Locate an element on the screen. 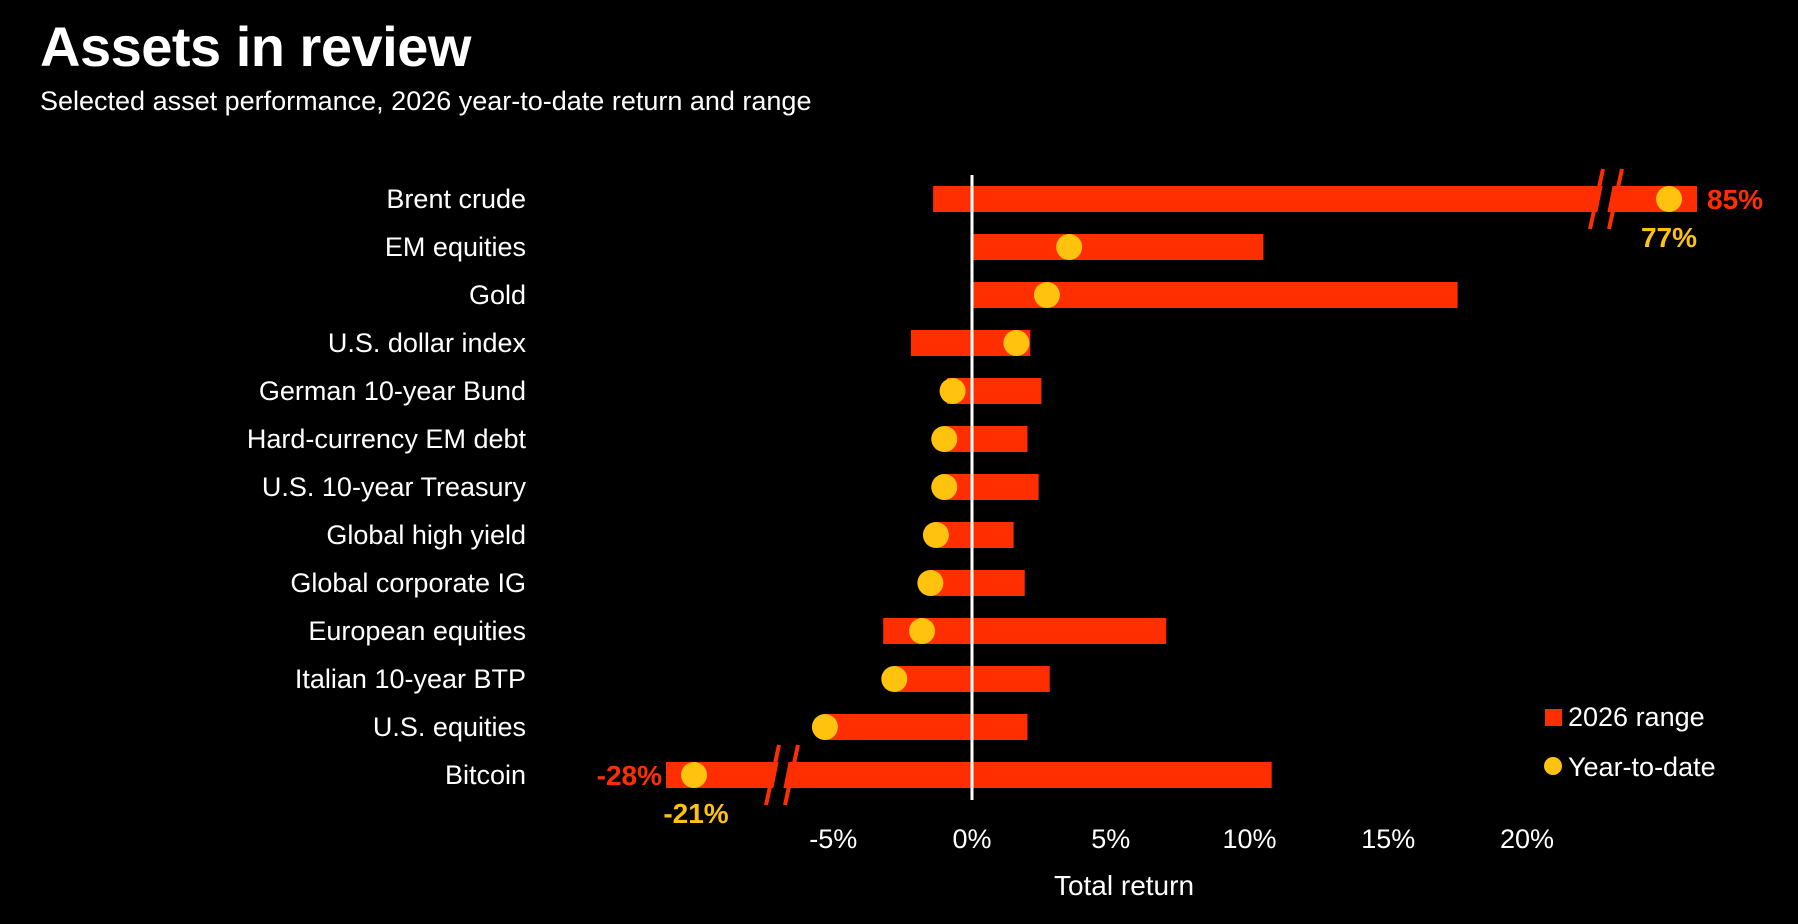 This screenshot has width=1798, height=924. legend-label-ytd: Year-to-date is located at coordinates (1642, 767).